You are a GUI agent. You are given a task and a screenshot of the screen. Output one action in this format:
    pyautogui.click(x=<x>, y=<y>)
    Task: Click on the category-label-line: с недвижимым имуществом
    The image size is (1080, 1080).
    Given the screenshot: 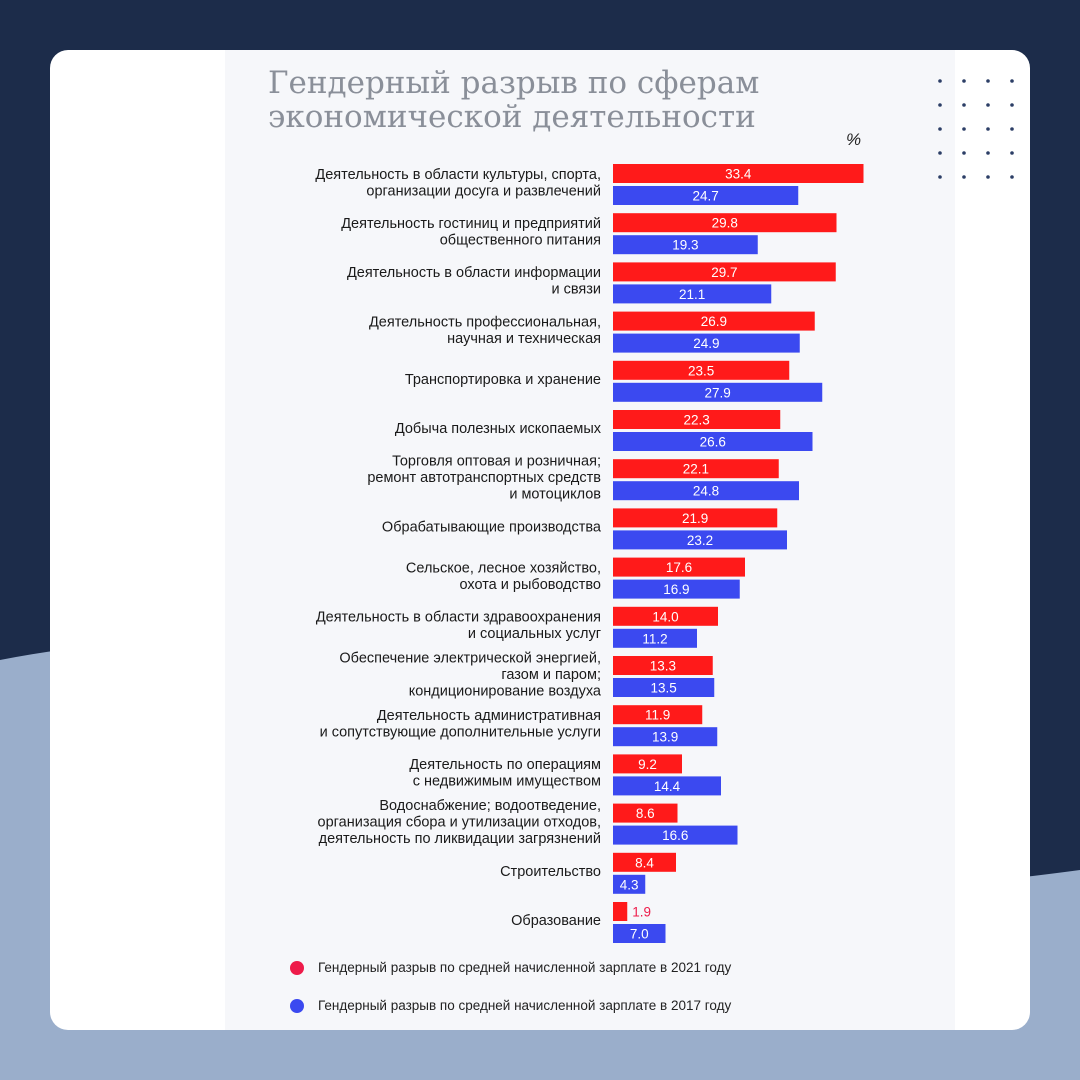 What is the action you would take?
    pyautogui.click(x=507, y=782)
    